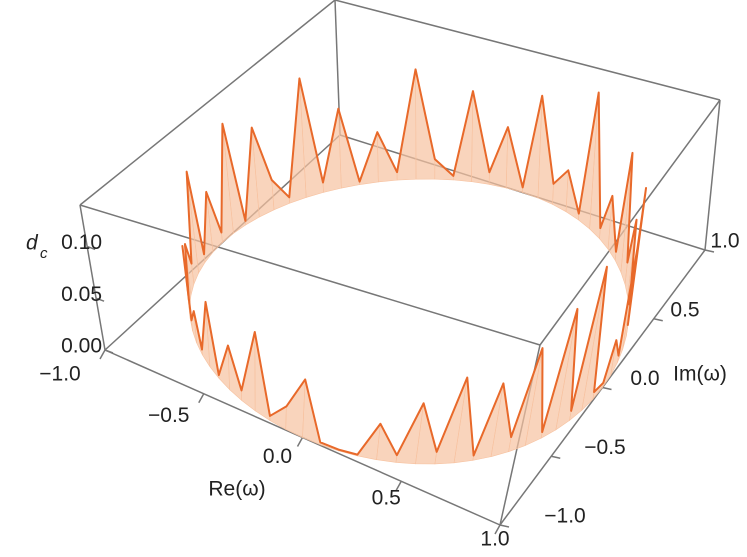 The width and height of the screenshot is (747, 557). What do you see at coordinates (59, 374) in the screenshot?
I see `x-tick-label: −1.0` at bounding box center [59, 374].